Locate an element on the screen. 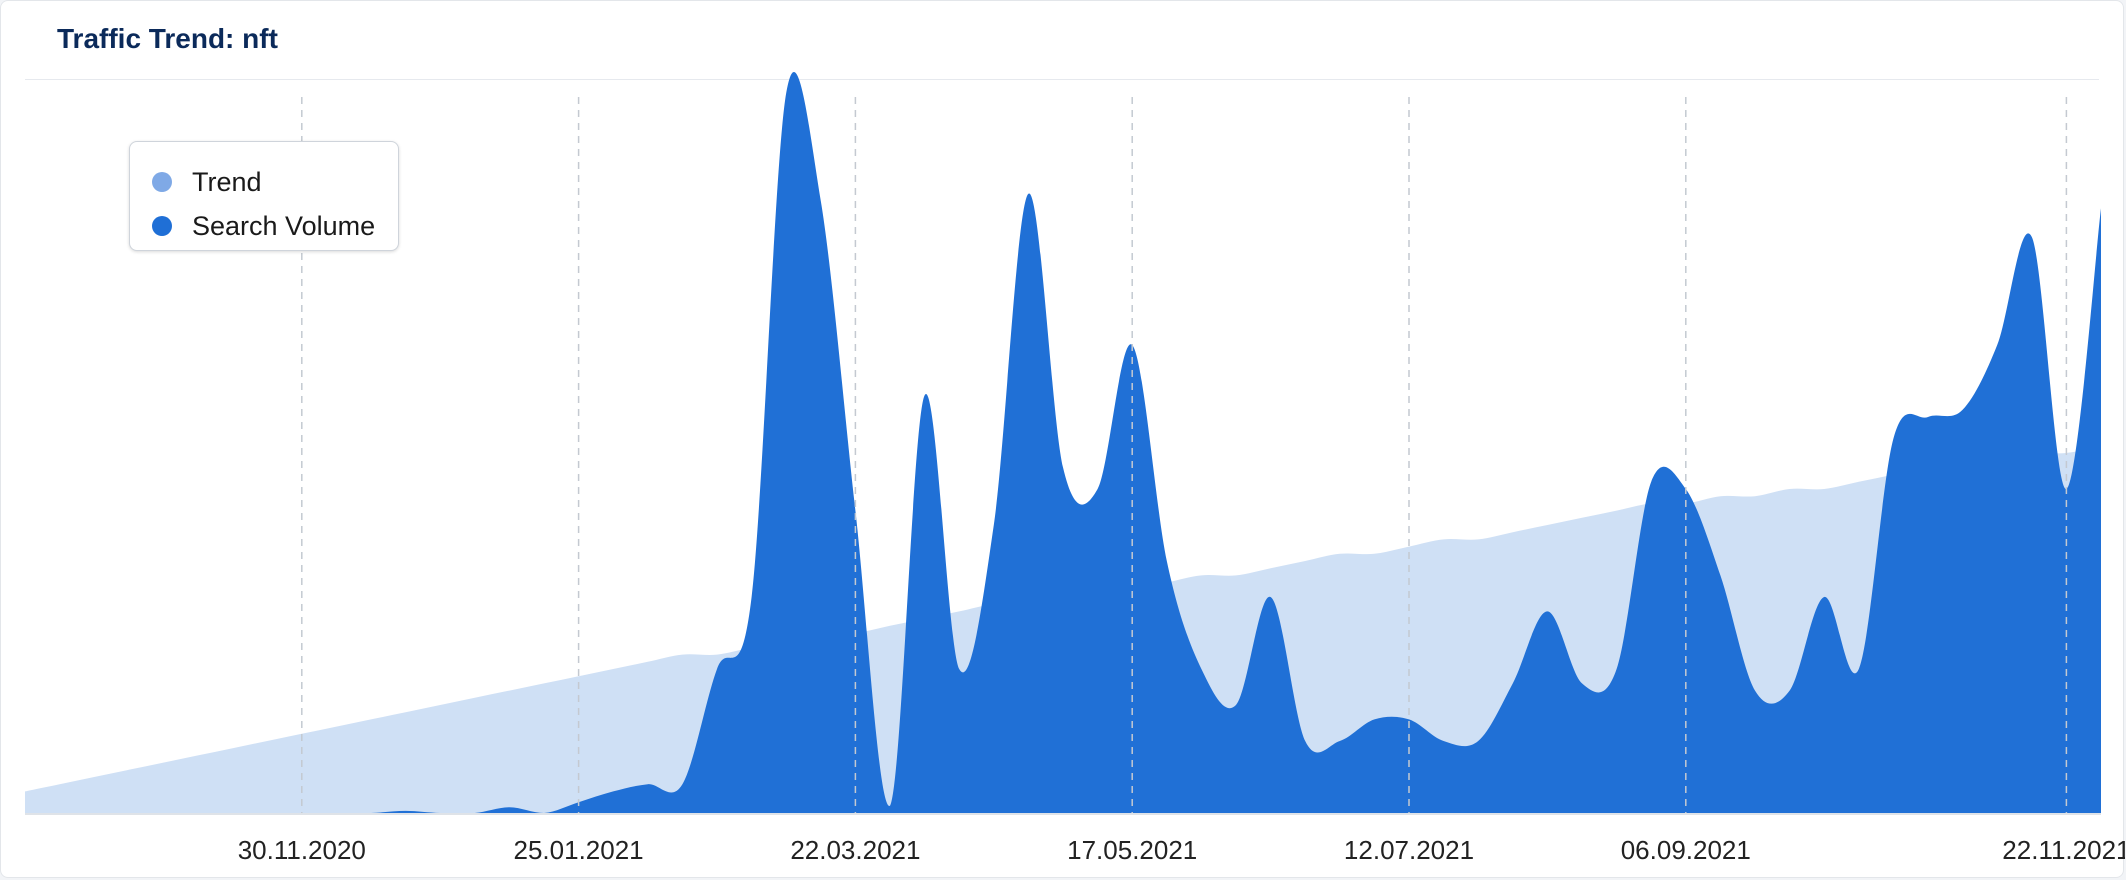 This screenshot has width=2126, height=880. legend-item-search-volume: Search Volume is located at coordinates (264, 226).